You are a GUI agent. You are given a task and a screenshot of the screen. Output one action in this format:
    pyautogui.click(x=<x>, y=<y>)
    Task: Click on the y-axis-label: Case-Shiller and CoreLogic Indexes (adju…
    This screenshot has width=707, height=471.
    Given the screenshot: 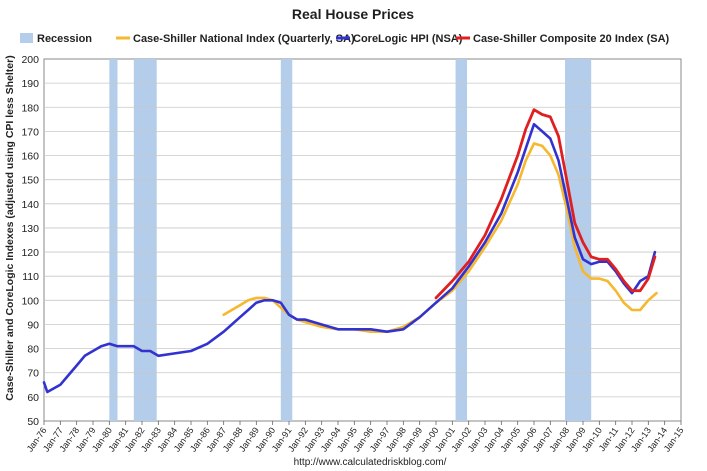 What is the action you would take?
    pyautogui.click(x=10, y=227)
    